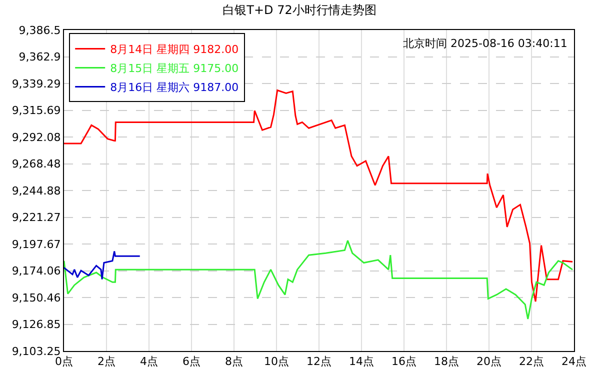 The image size is (599, 380). I want to click on y-tick-label: 9,244.88, so click(36, 191).